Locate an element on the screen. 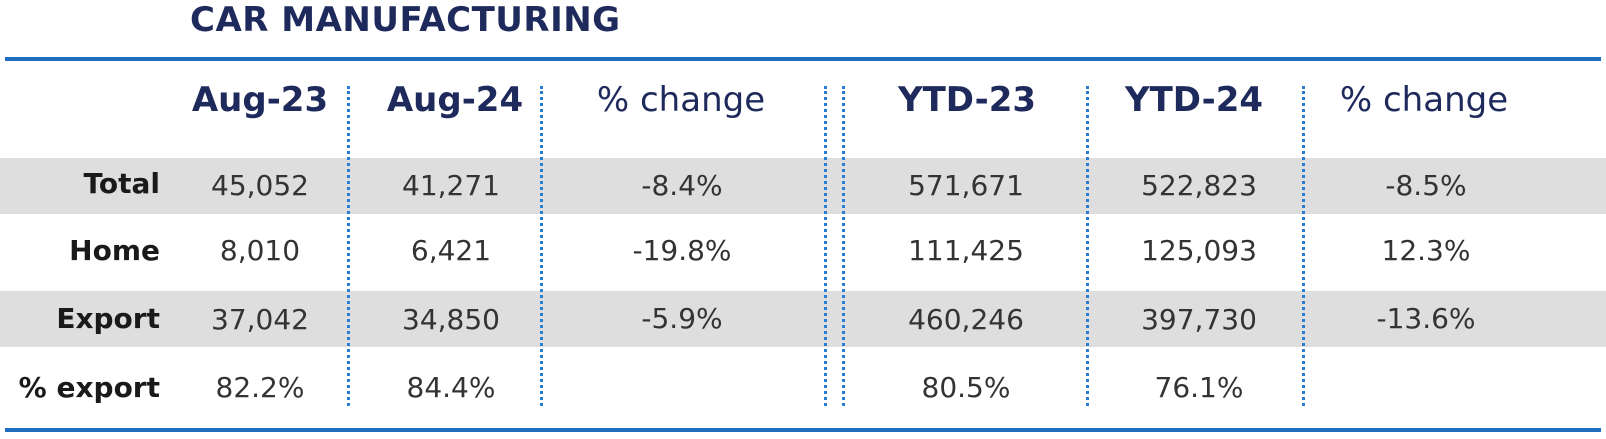 This screenshot has height=439, width=1606. column-header-aug-24: Aug-24 is located at coordinates (455, 100).